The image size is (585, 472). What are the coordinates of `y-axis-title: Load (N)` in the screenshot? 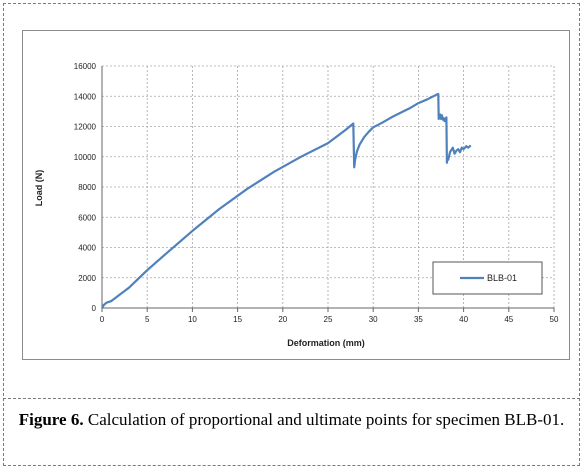 It's located at (39, 188).